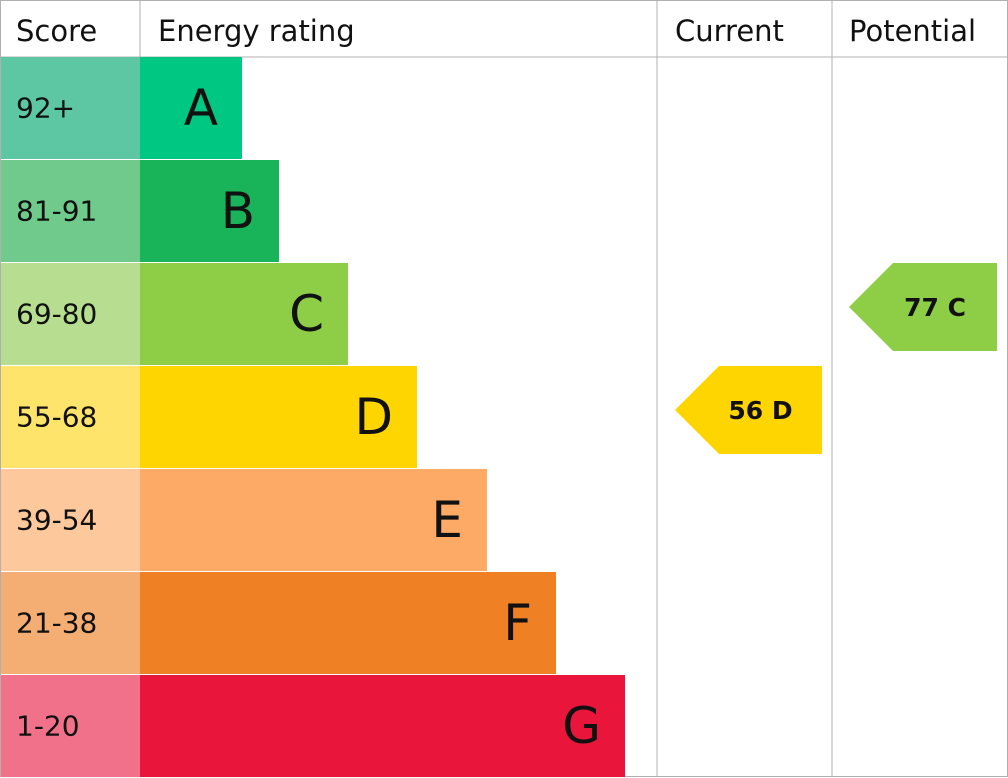 The height and width of the screenshot is (778, 1008). Describe the element at coordinates (957, 307) in the screenshot. I see `potential-letter: C` at that location.